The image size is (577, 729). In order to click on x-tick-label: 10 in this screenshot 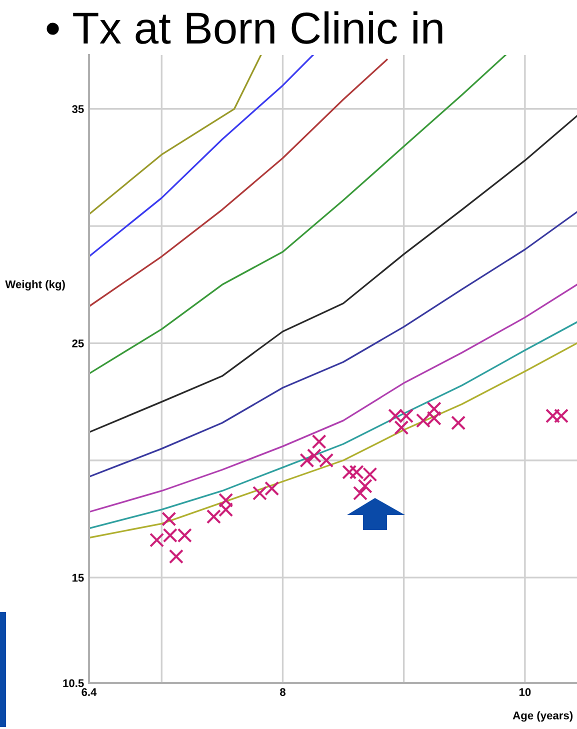, I will do `click(525, 692)`.